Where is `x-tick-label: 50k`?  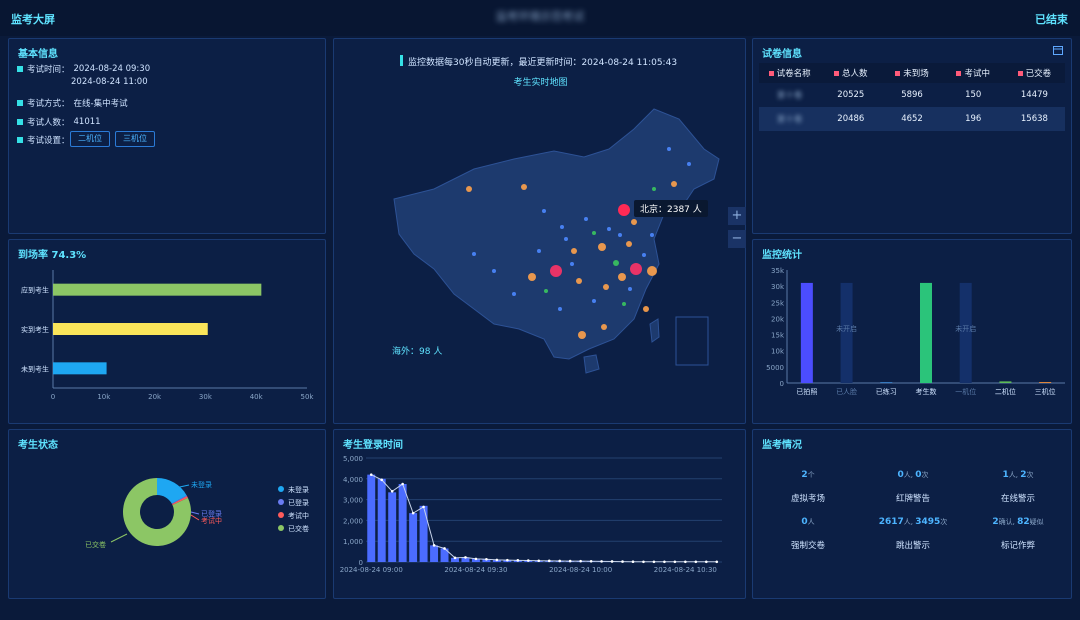 x-tick-label: 50k is located at coordinates (308, 397).